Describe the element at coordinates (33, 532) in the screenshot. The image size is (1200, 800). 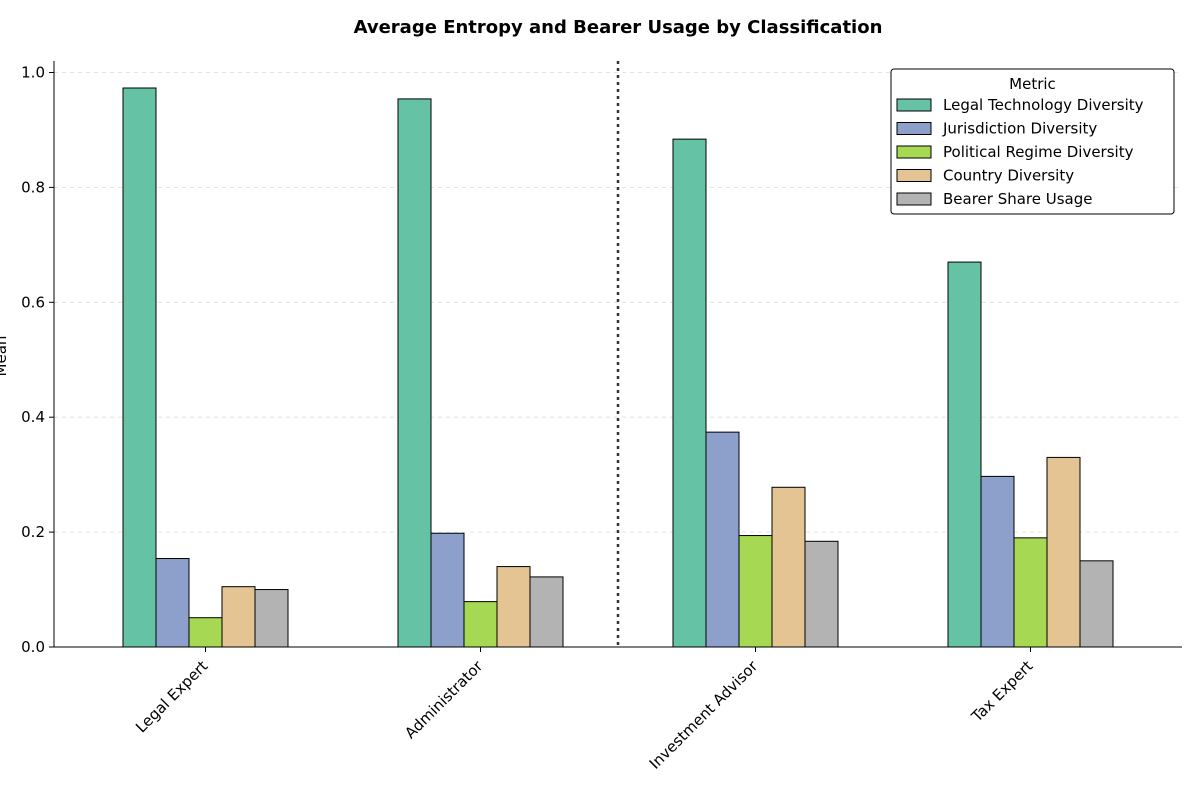
I see `y-tick-label: 0.2` at that location.